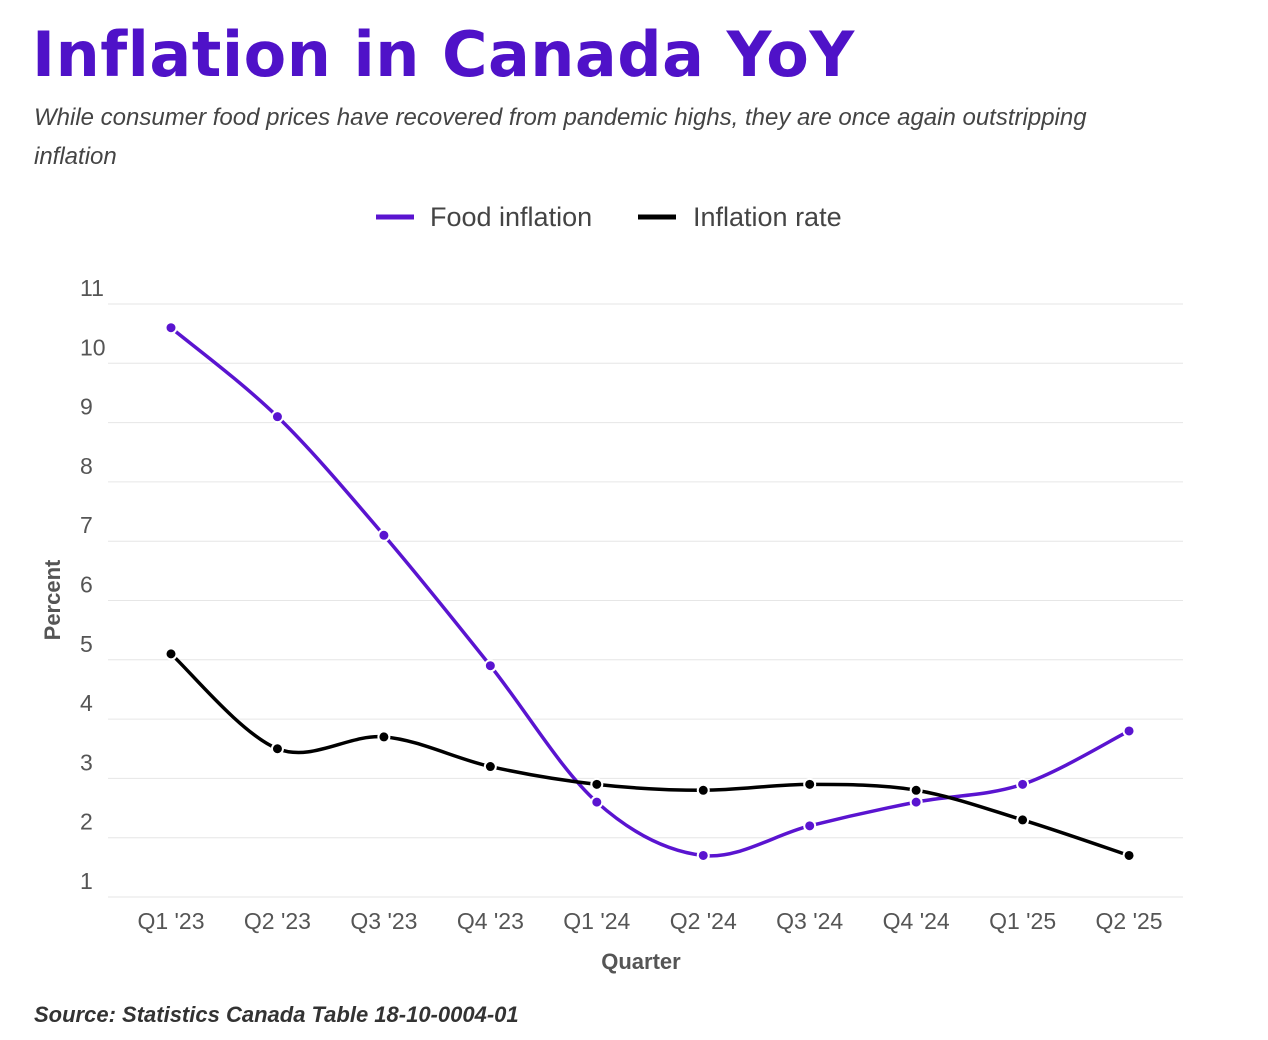 The height and width of the screenshot is (1040, 1268). I want to click on x-tick-label: Q1 '23, so click(170, 921).